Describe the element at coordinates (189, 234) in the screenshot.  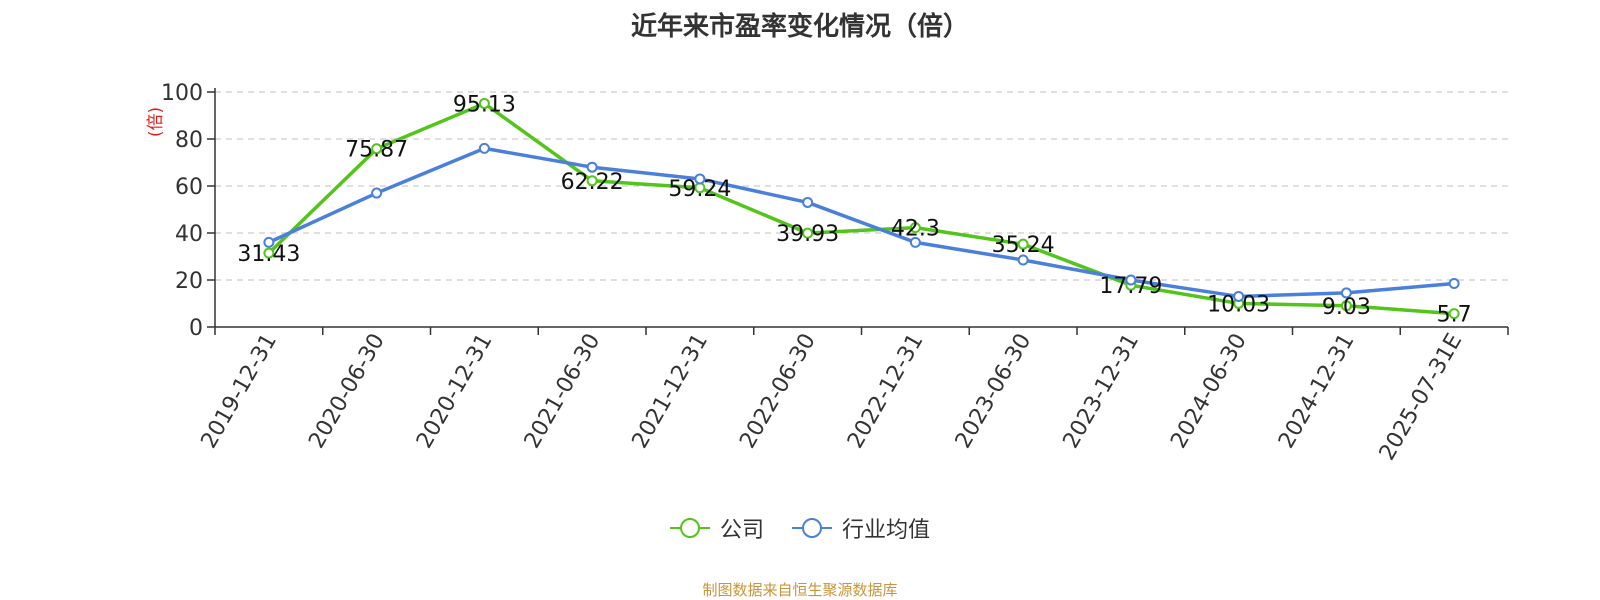
I see `y-tick-label: 40` at that location.